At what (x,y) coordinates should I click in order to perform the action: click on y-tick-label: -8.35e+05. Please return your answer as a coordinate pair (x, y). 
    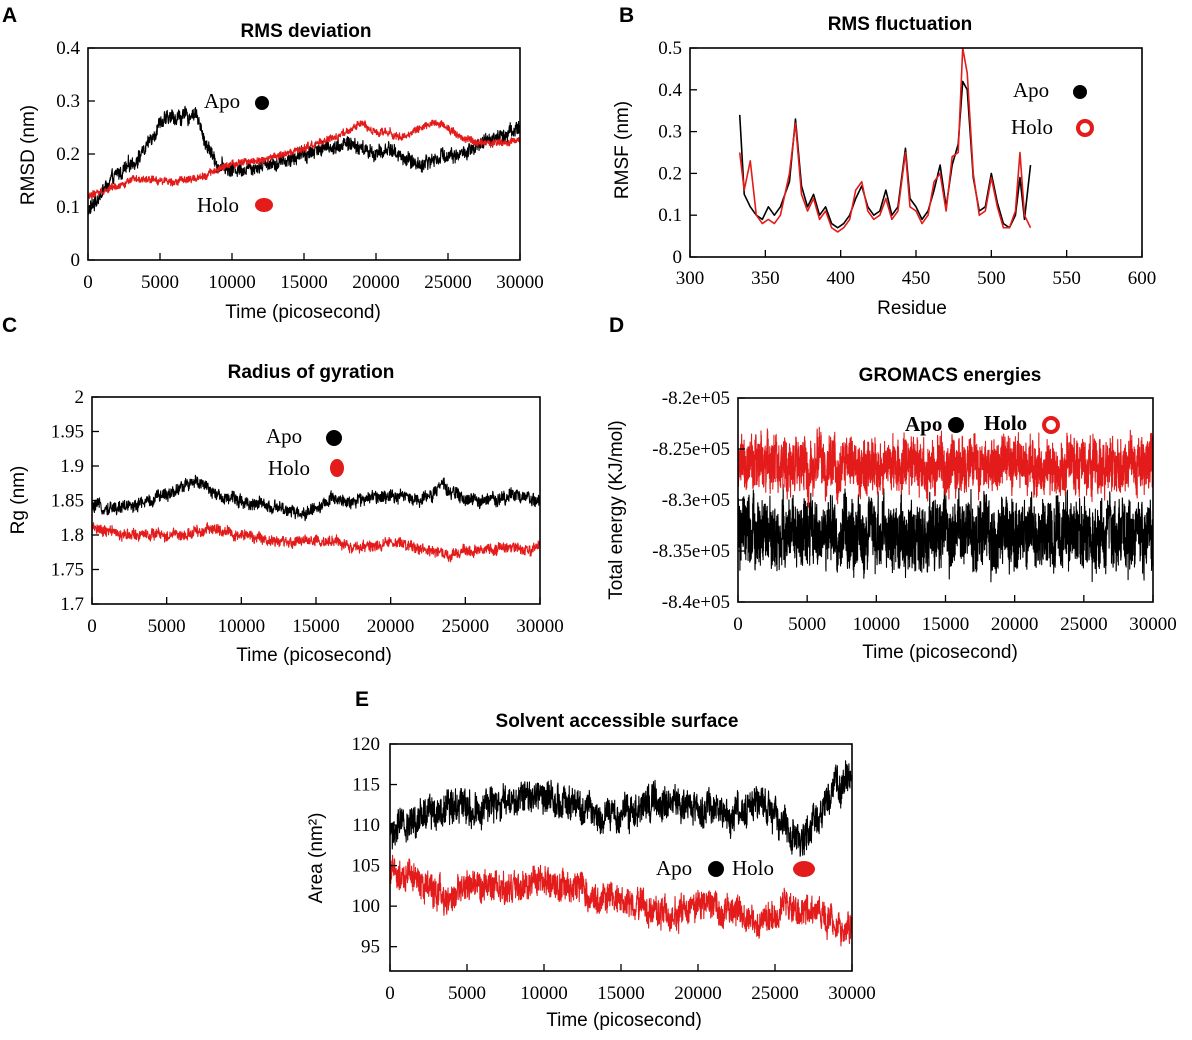
    Looking at the image, I should click on (691, 551).